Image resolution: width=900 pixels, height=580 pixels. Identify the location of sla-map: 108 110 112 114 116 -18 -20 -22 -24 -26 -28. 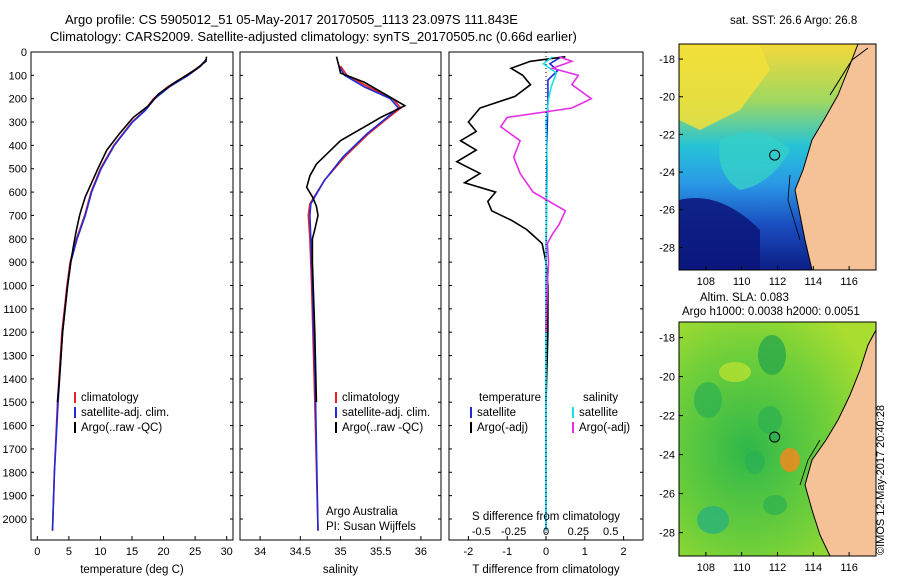
(768, 447).